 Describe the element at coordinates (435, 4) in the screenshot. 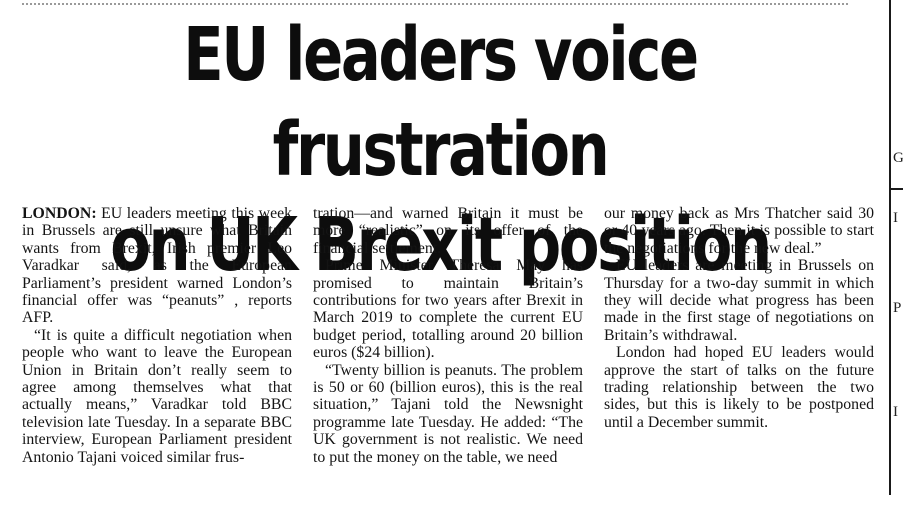

I see `top-dotted-rule` at that location.